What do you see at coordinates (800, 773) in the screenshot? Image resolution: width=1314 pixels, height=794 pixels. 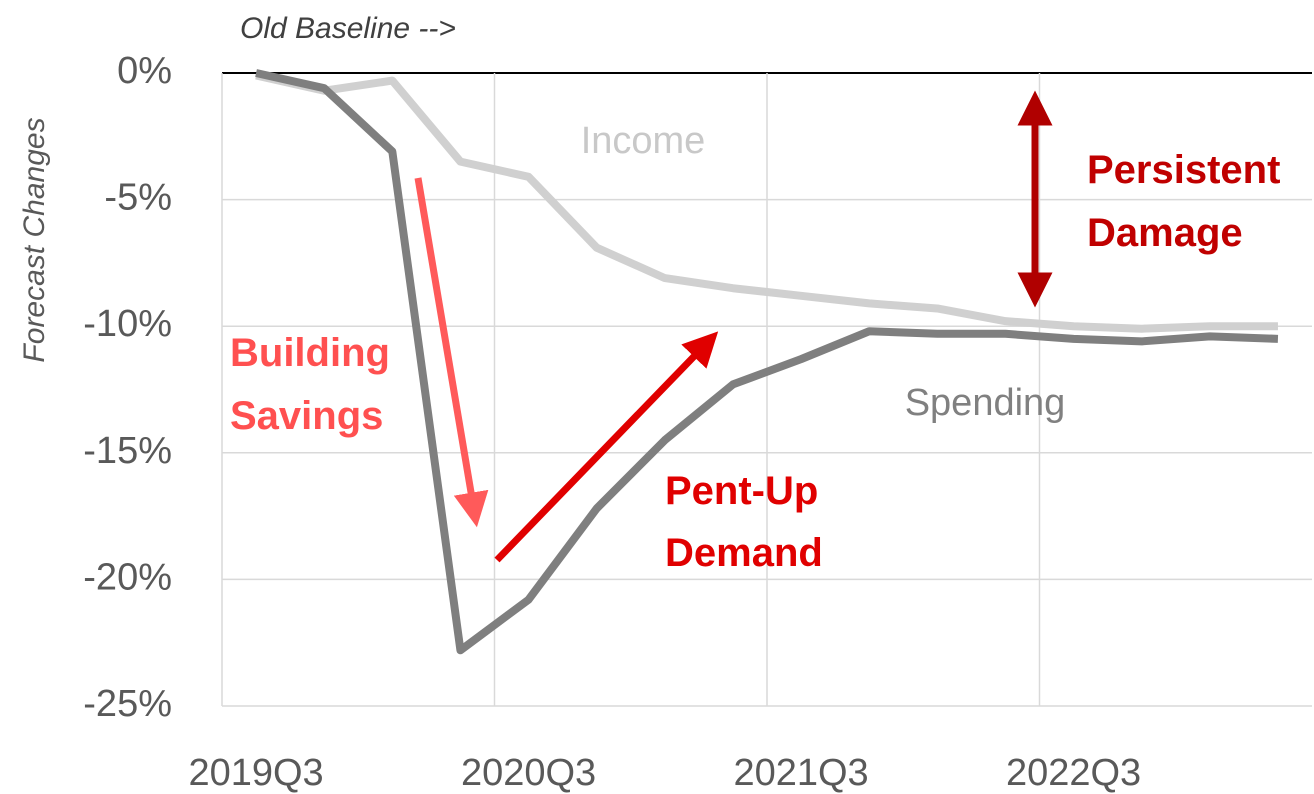 I see `x-tick-label: 2021Q3` at bounding box center [800, 773].